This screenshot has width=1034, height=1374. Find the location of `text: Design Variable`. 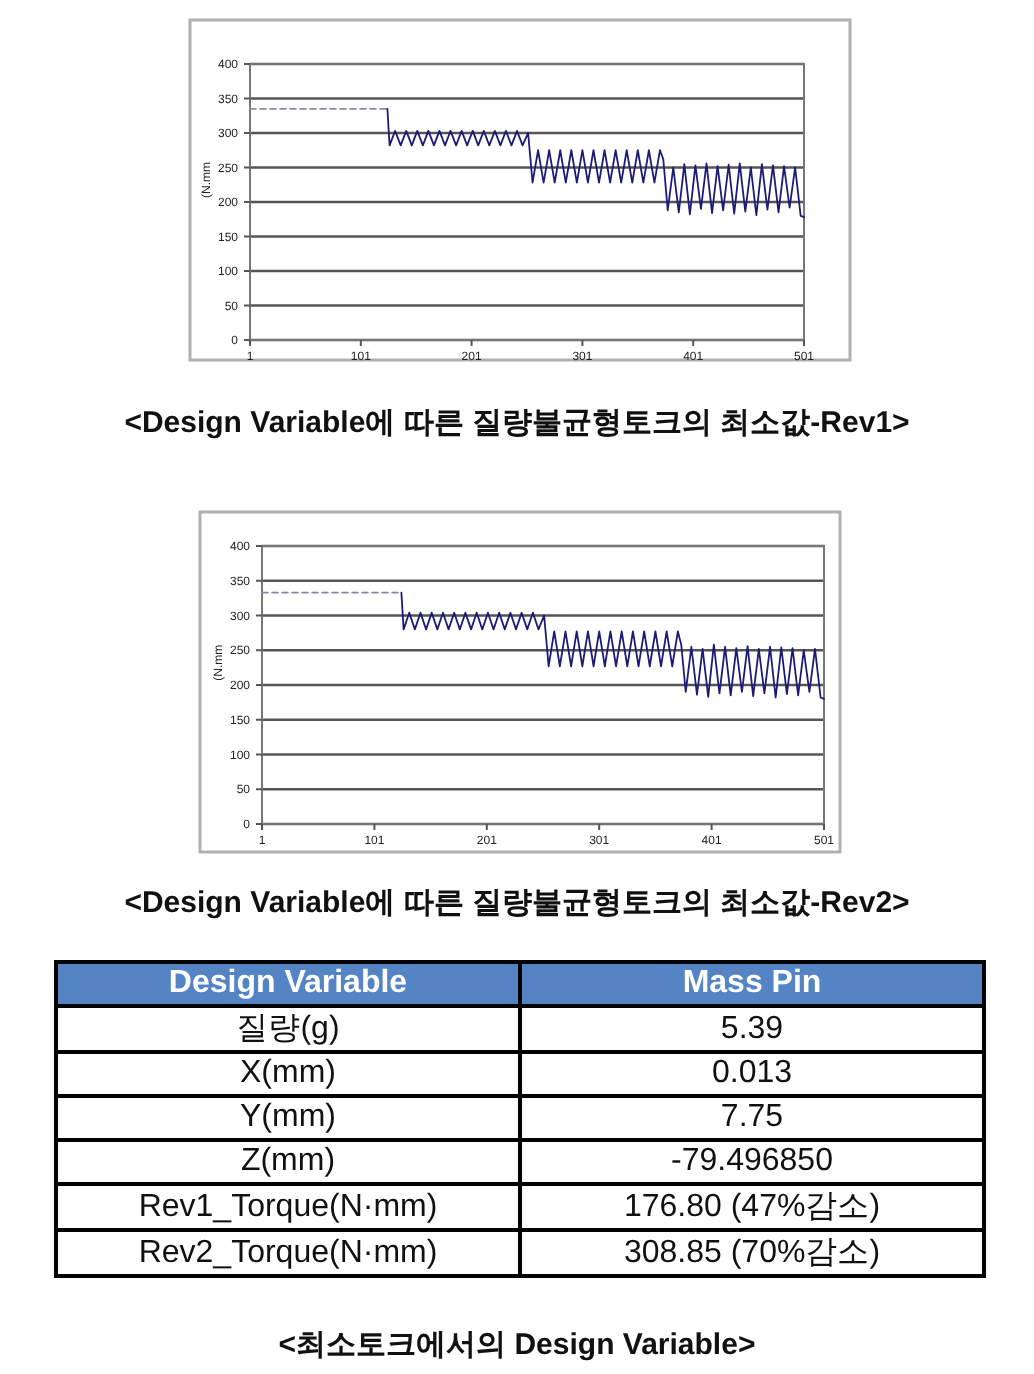

text: Design Variable is located at coordinates (288, 984).